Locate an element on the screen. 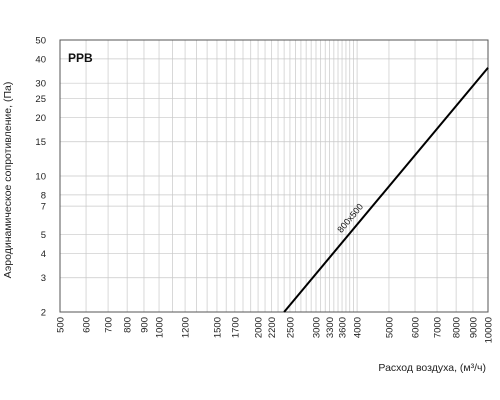 The height and width of the screenshot is (400, 500). y-axis-label: Аэродинамическое сопротивление, (Па) is located at coordinates (8, 180).